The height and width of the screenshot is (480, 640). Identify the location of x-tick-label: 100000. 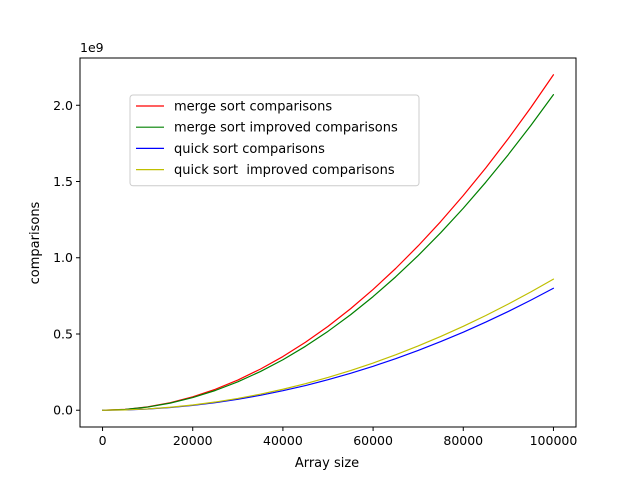
(554, 440).